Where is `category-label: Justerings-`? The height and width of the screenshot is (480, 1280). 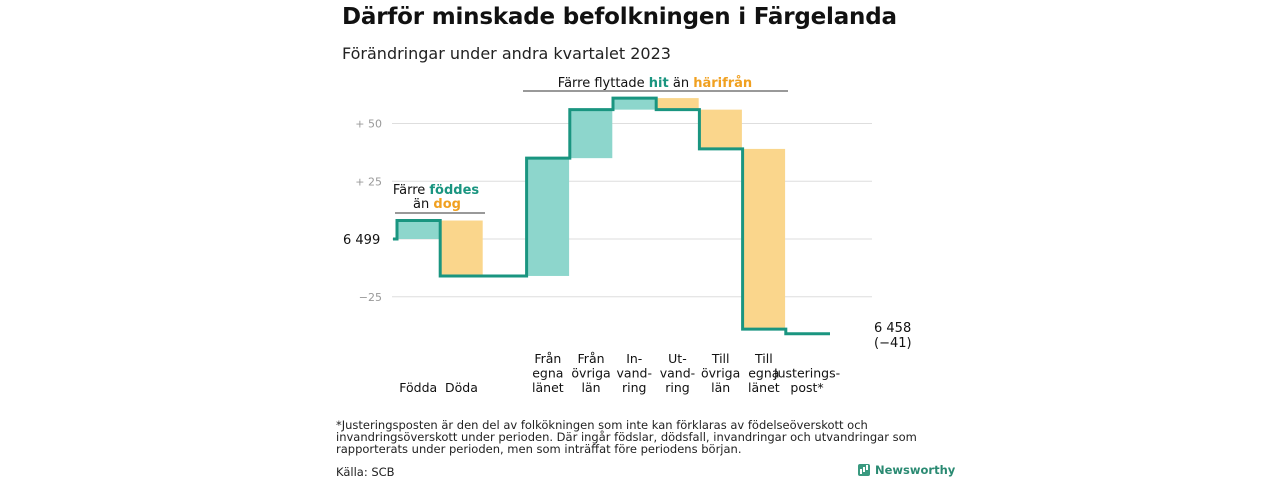 category-label: Justerings- is located at coordinates (806, 373).